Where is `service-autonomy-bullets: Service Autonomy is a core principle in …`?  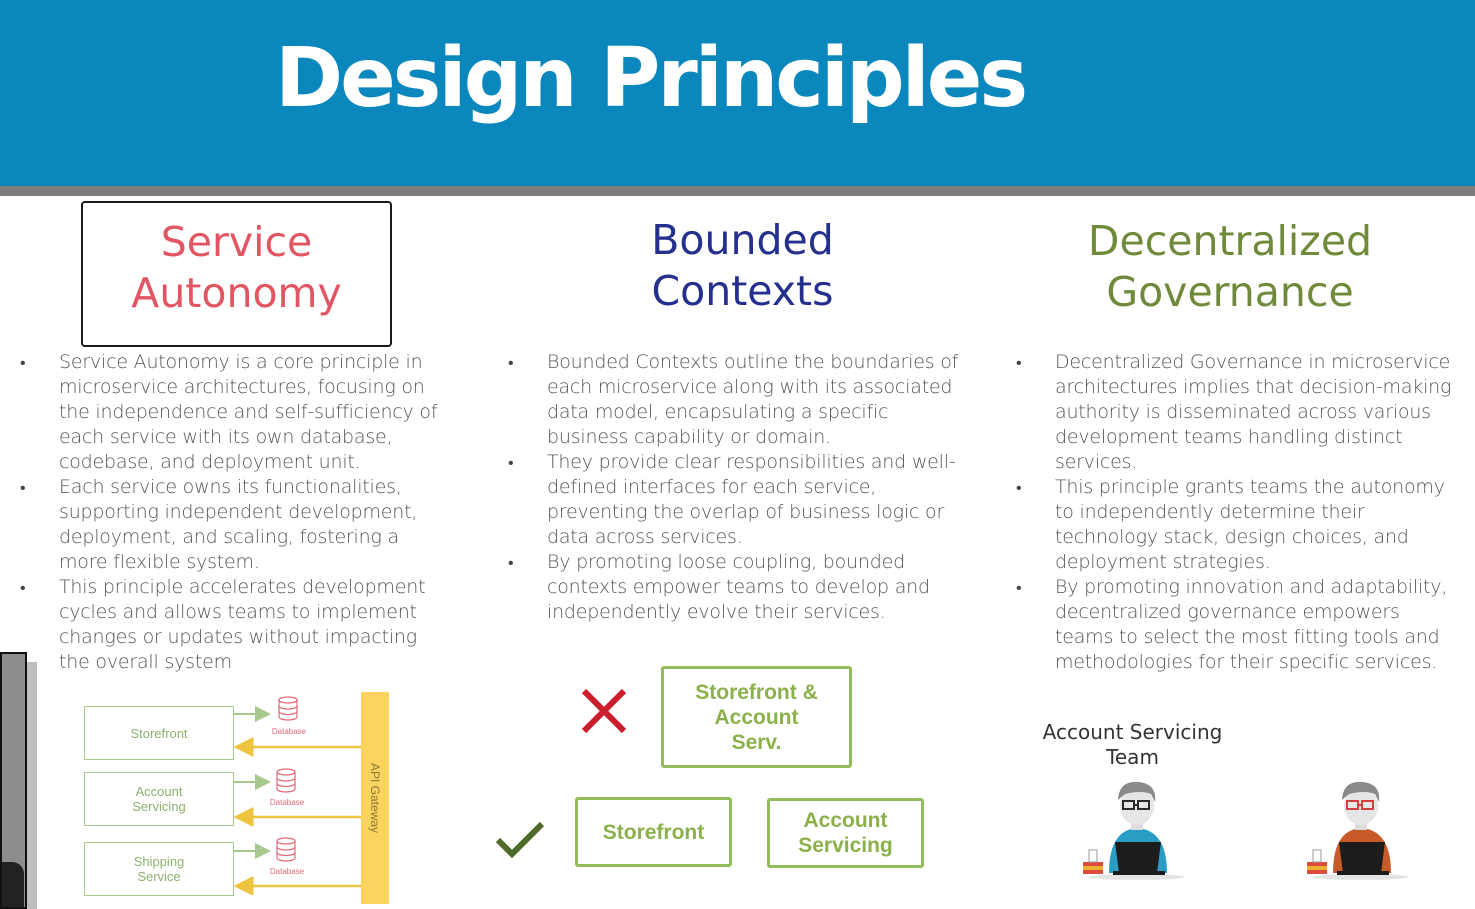 service-autonomy-bullets: Service Autonomy is a core principle in … is located at coordinates (232, 512).